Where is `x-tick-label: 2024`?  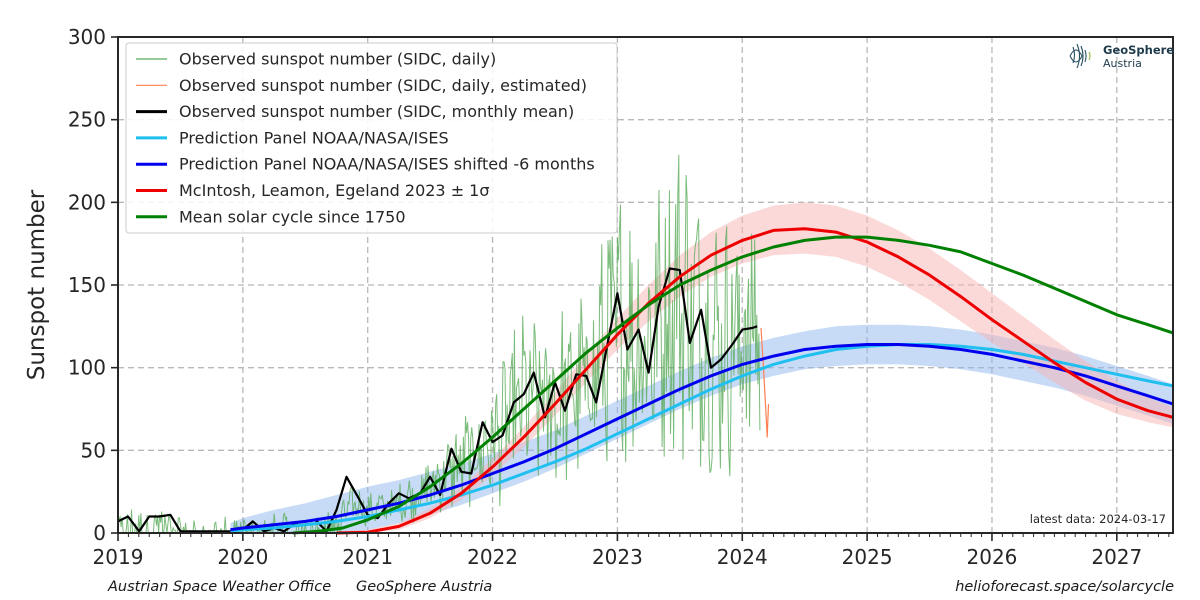 x-tick-label: 2024 is located at coordinates (742, 557).